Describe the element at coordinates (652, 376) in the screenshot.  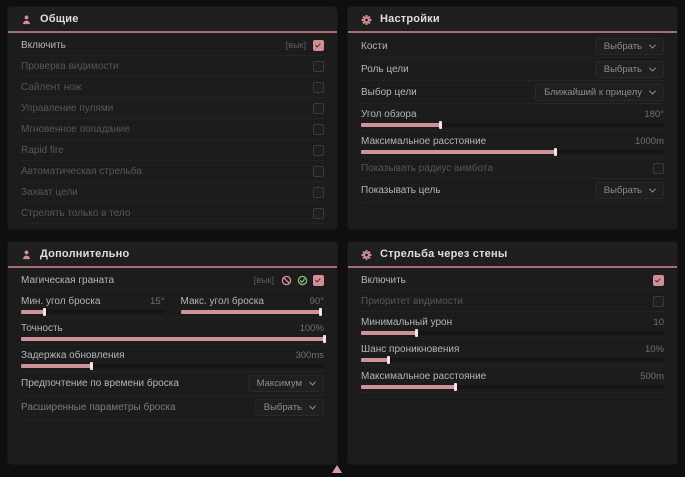
I see `slider-value: 500m` at that location.